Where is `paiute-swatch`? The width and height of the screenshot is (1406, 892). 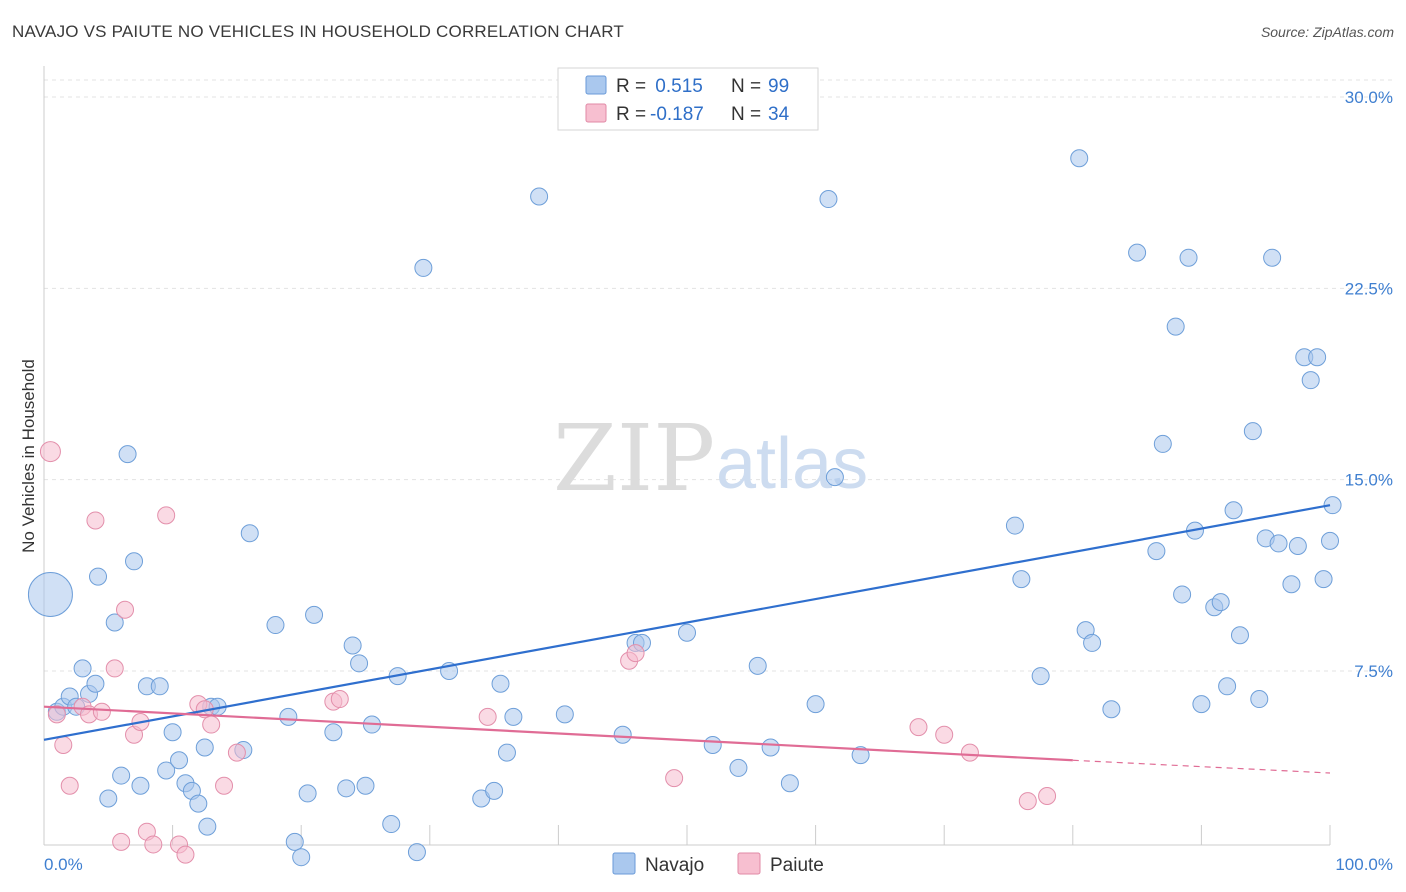 paiute-swatch is located at coordinates (596, 113).